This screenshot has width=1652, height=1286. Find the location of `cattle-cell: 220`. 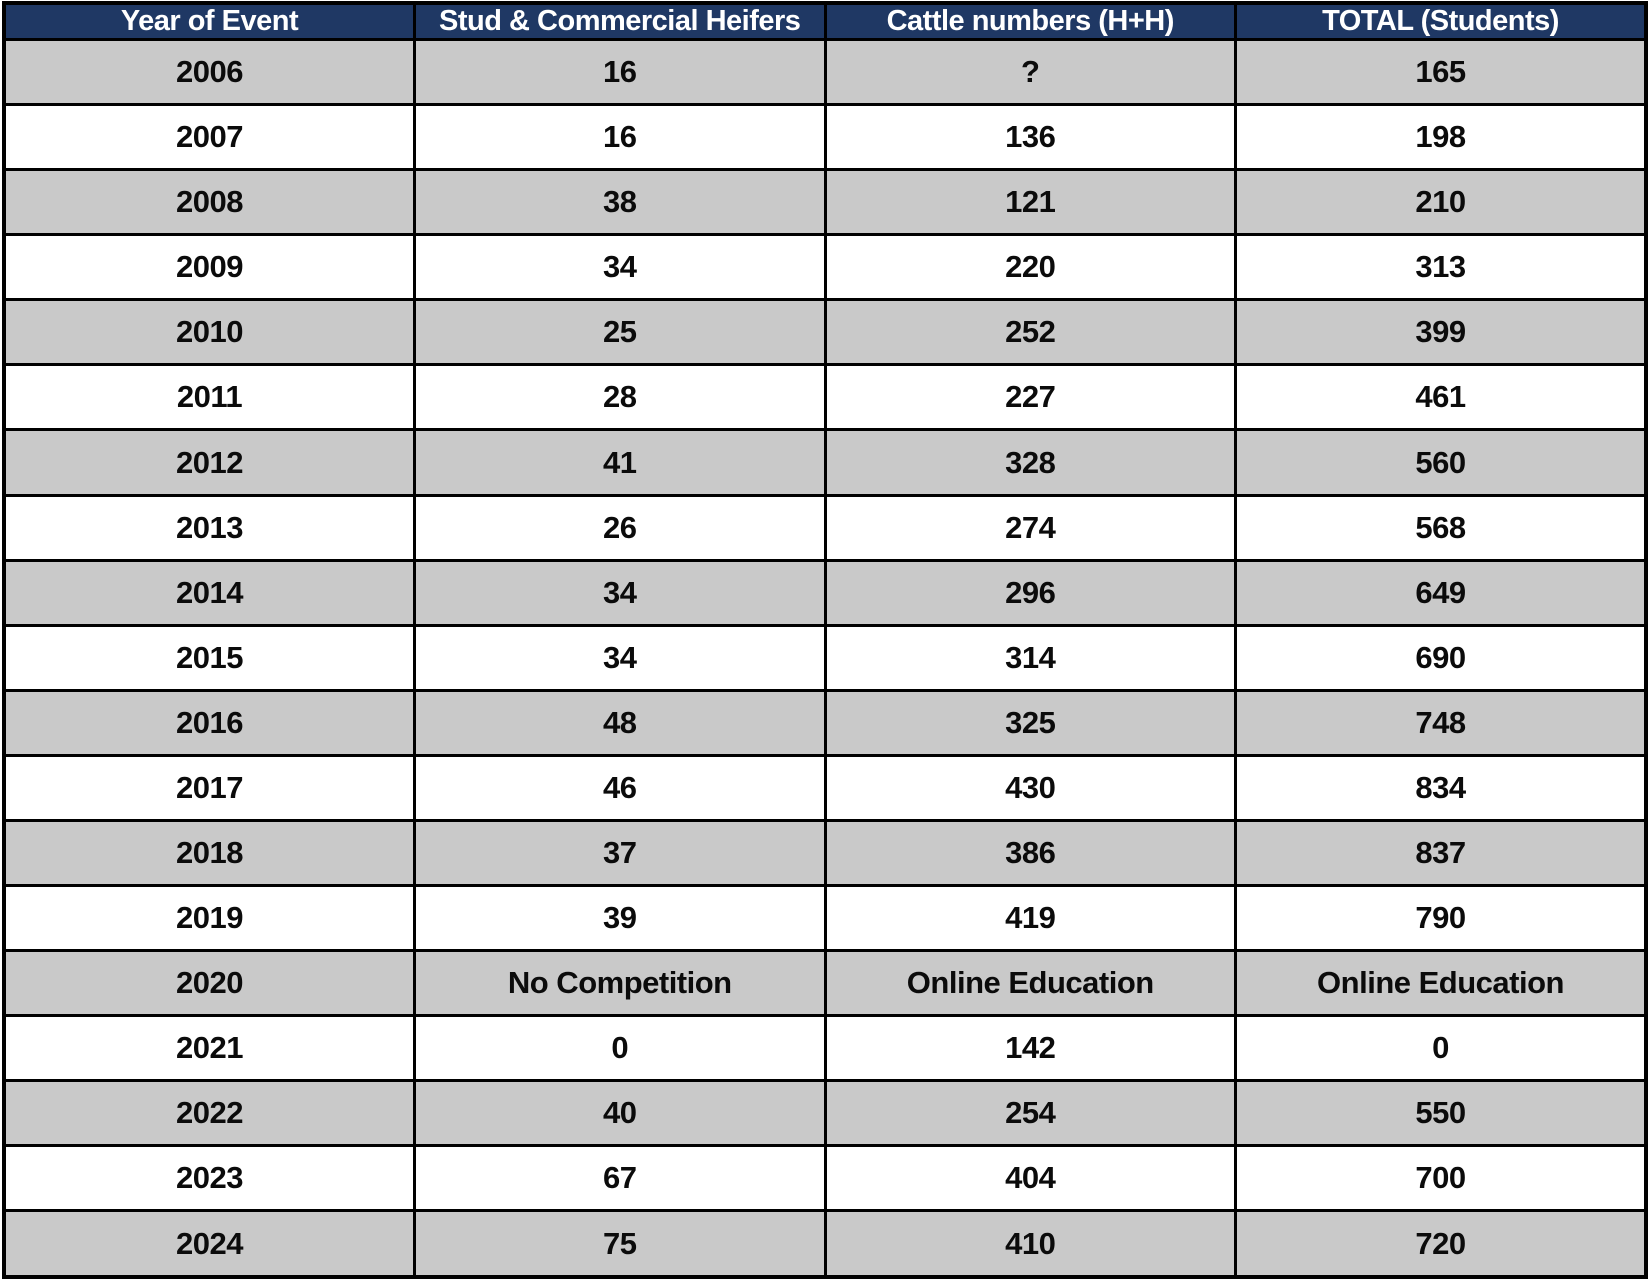

cattle-cell: 220 is located at coordinates (1030, 267).